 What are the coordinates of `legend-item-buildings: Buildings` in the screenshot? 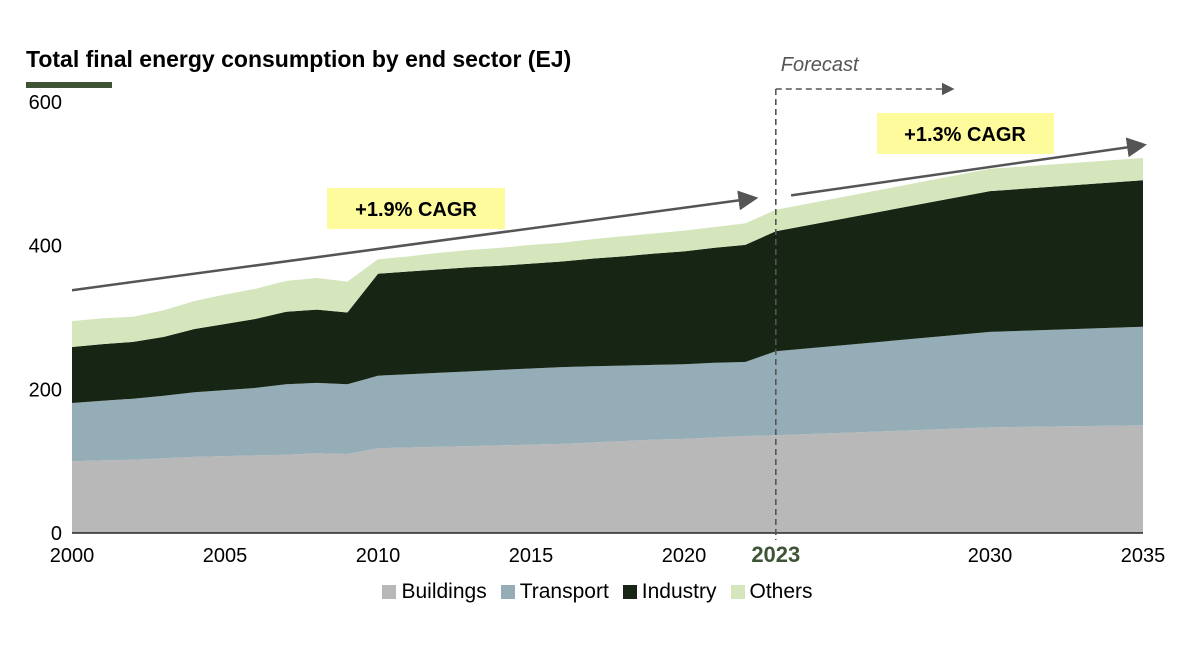 It's located at (434, 592).